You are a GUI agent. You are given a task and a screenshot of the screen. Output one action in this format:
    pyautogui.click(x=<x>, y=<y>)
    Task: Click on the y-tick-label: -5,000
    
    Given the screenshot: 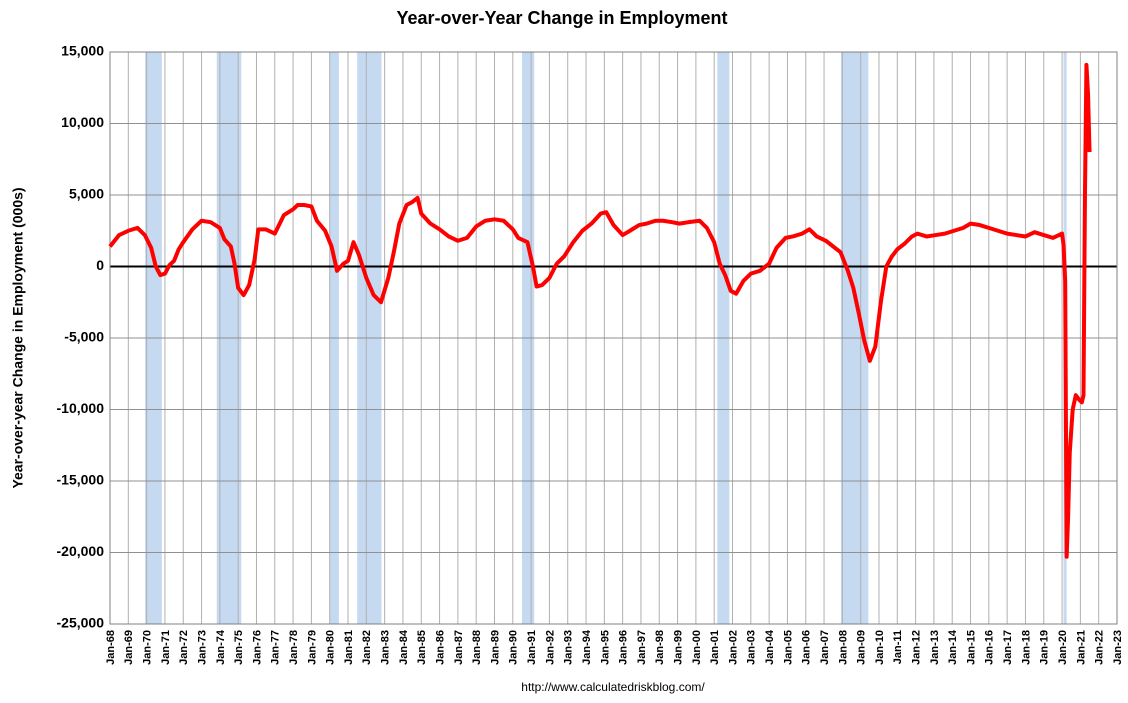 What is the action you would take?
    pyautogui.click(x=84, y=337)
    